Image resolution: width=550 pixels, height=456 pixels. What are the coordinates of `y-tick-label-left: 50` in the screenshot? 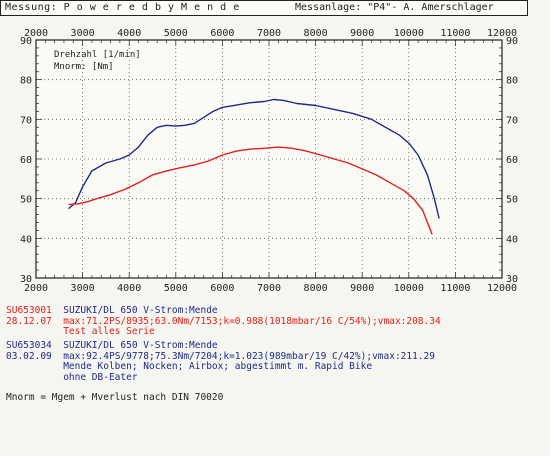 It's located at (26, 200).